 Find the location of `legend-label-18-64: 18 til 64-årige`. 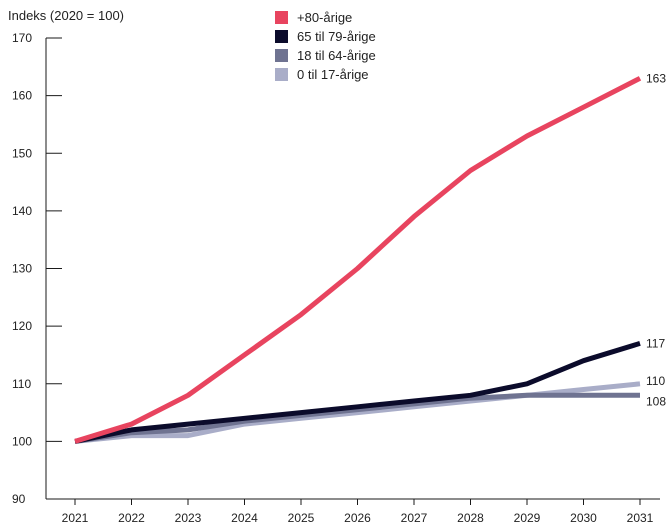

legend-label-18-64: 18 til 64-årige is located at coordinates (336, 55).